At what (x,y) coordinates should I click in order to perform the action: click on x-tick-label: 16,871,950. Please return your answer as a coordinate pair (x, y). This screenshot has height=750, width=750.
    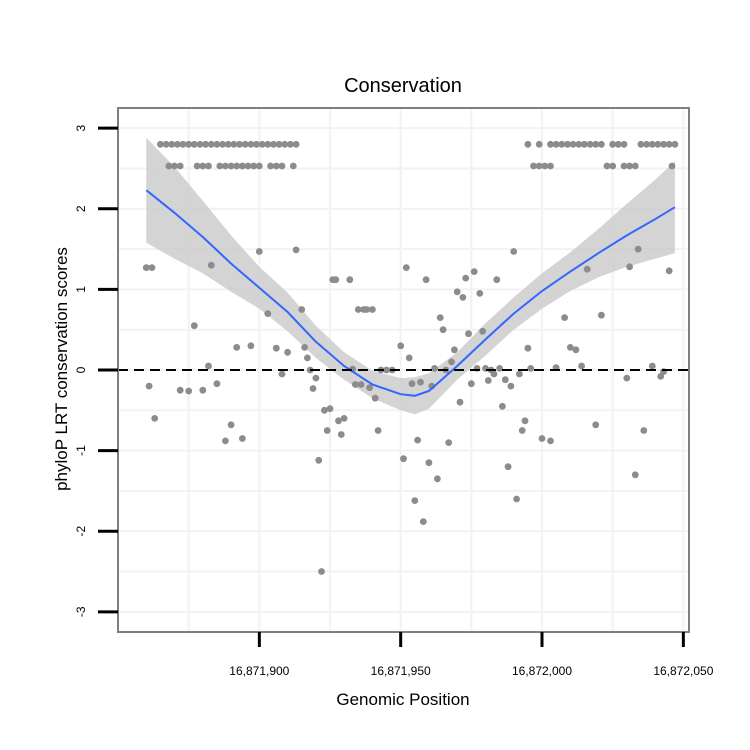
    Looking at the image, I should click on (401, 671).